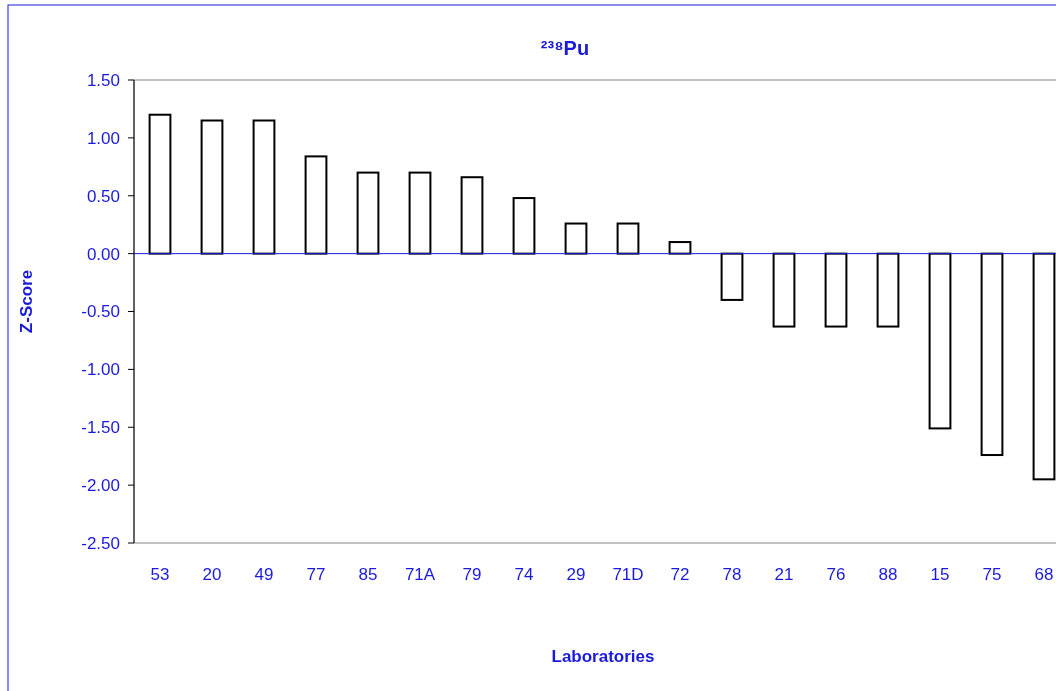 This screenshot has width=1056, height=691. Describe the element at coordinates (160, 574) in the screenshot. I see `x-tick-label: 53` at that location.